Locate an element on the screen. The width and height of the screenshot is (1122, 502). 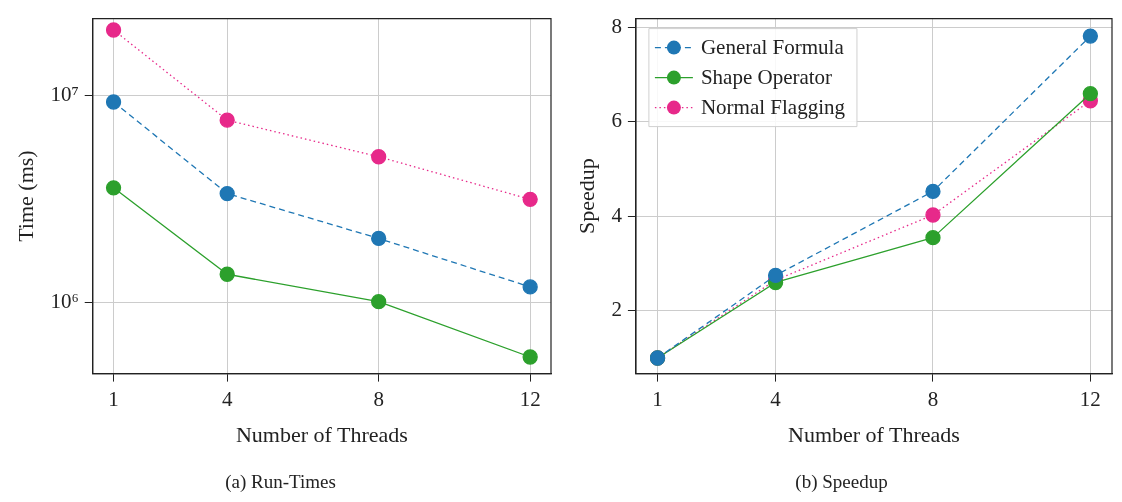
y-tick-label: 10⁶ is located at coordinates (64, 301).